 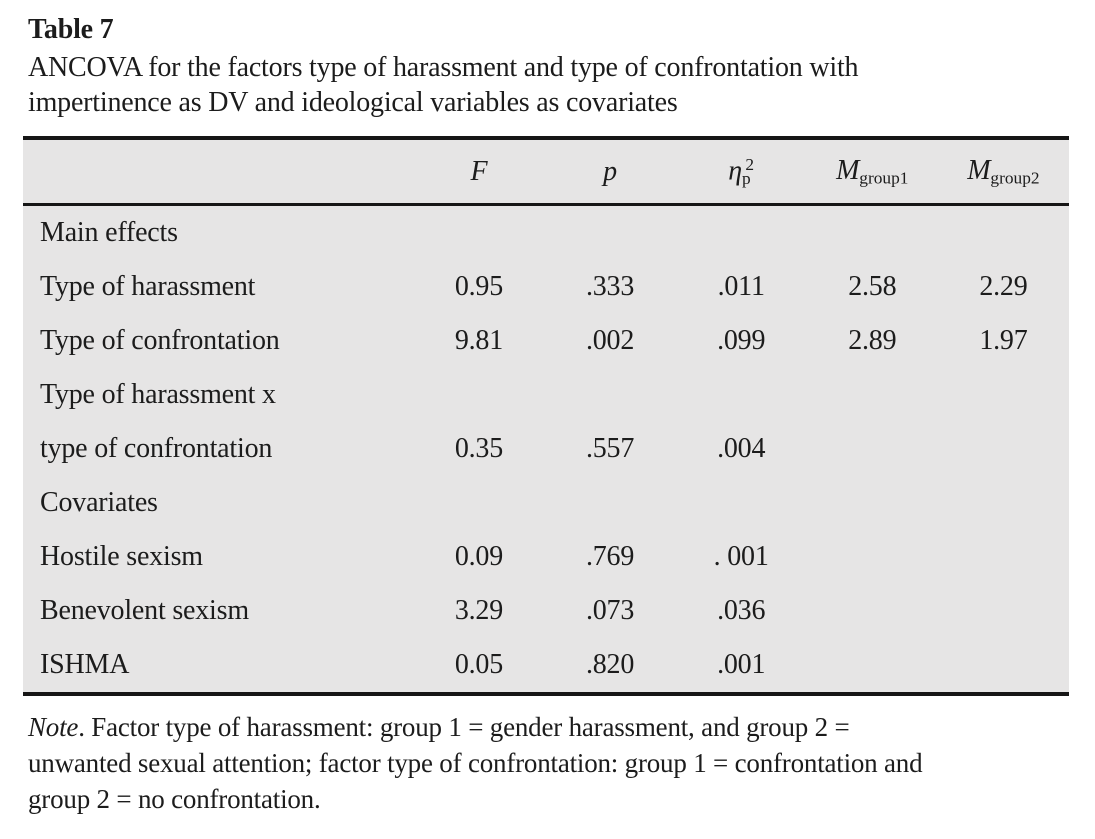 I want to click on row-label: Main effects, so click(x=109, y=232).